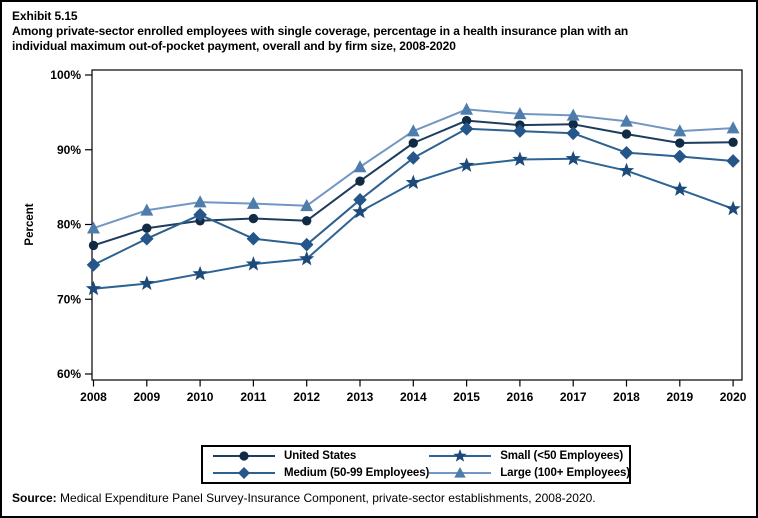 This screenshot has height=518, width=758. I want to click on x-axis-tick-label: 2010, so click(200, 397).